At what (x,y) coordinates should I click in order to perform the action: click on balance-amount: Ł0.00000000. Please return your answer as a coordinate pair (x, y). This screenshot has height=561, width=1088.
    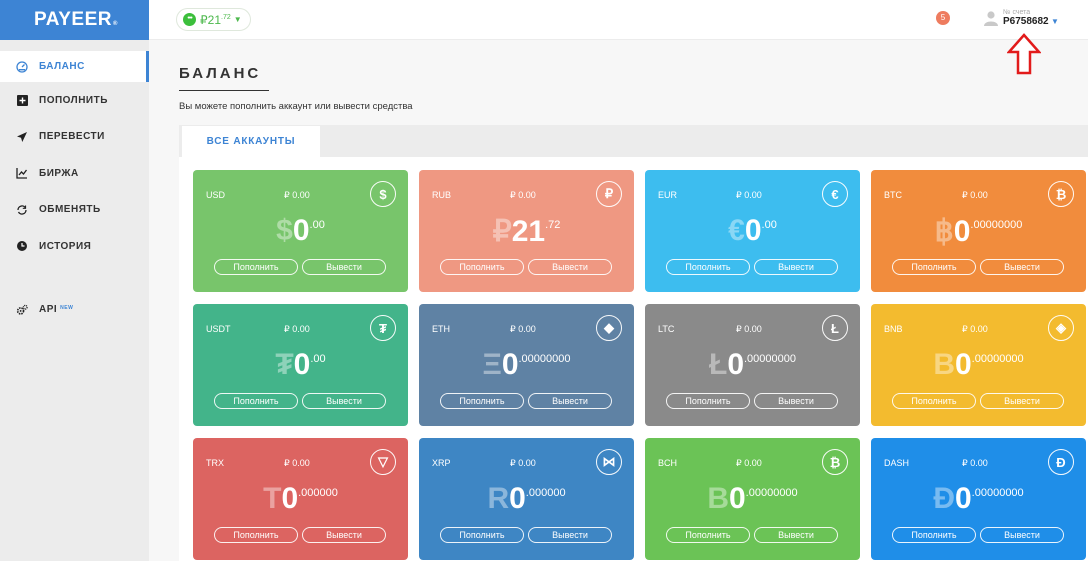
    Looking at the image, I should click on (752, 365).